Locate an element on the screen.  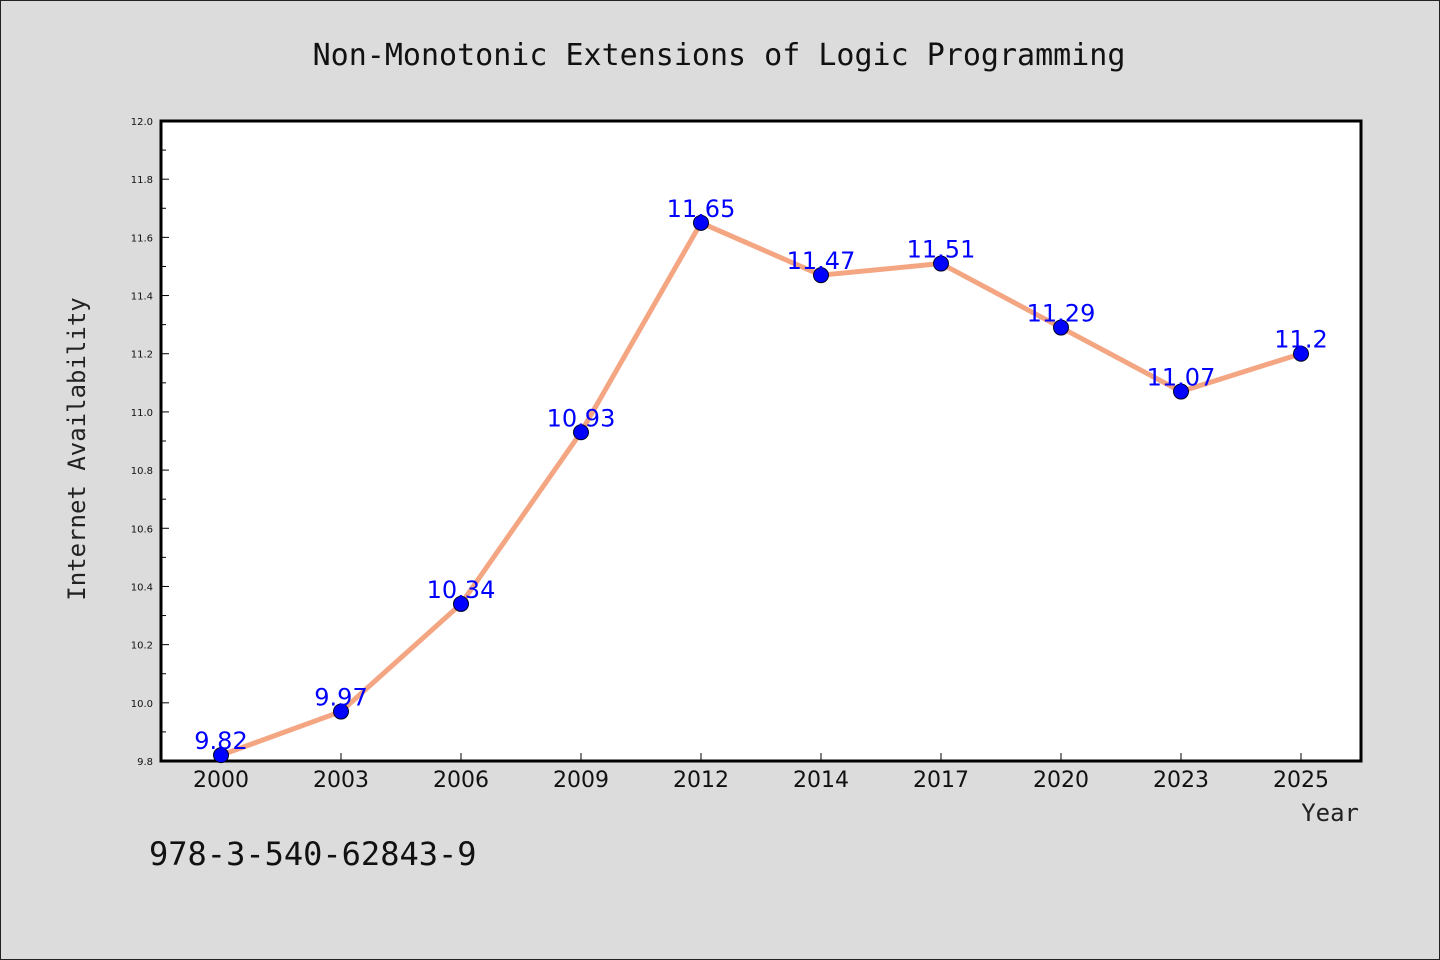
y-tick-label: 11.0 is located at coordinates (142, 413).